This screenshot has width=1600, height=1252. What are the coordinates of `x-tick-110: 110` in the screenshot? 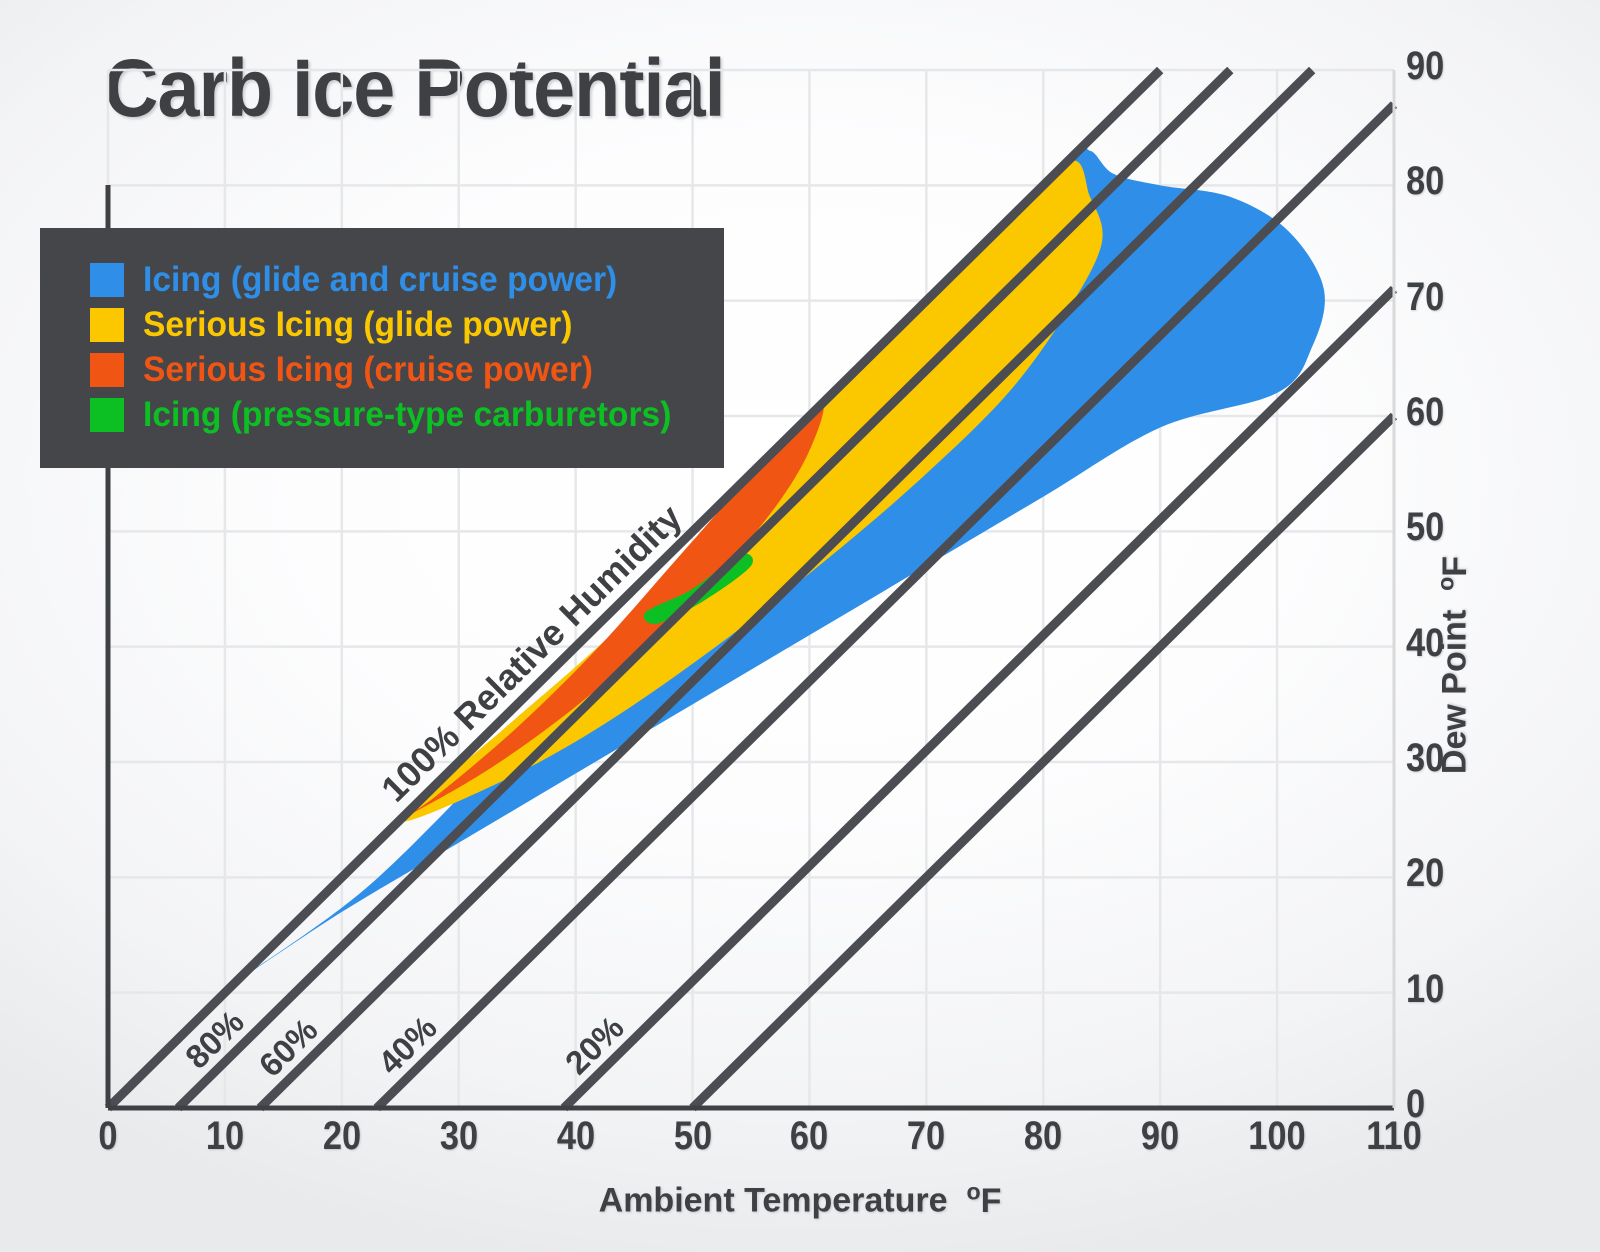 It's located at (1394, 1136).